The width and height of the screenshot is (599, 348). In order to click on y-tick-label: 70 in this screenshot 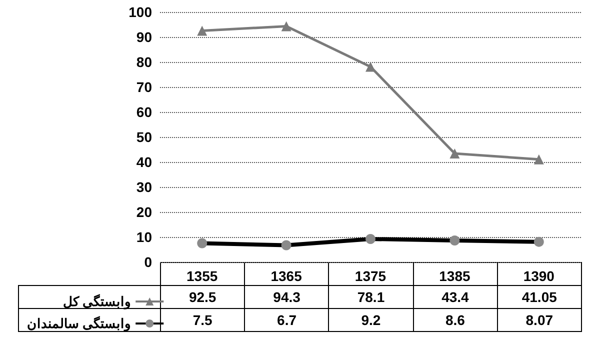, I will do `click(144, 87)`.